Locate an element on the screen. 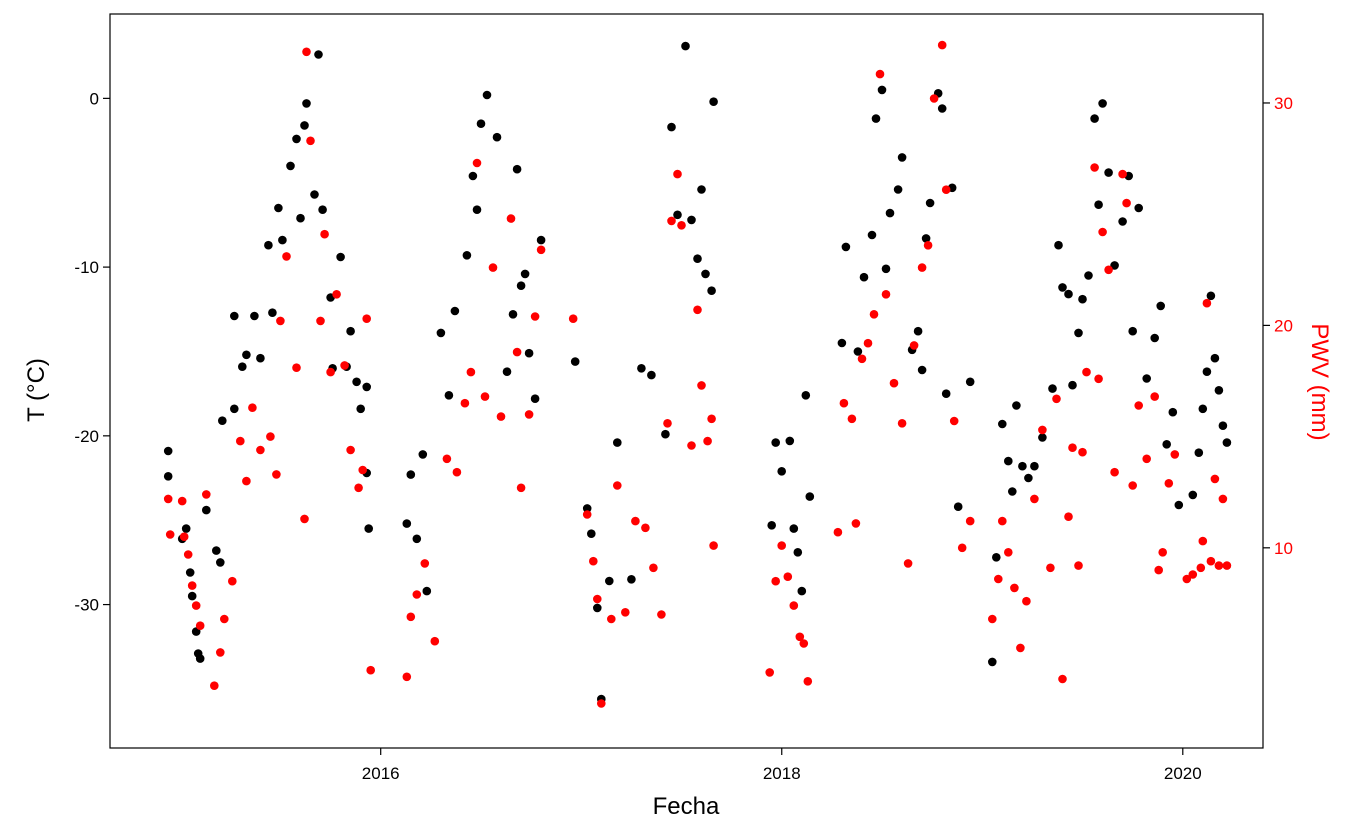 Image resolution: width=1350 pixels, height=834 pixels. x-tick-label-1: 2018 is located at coordinates (782, 773).